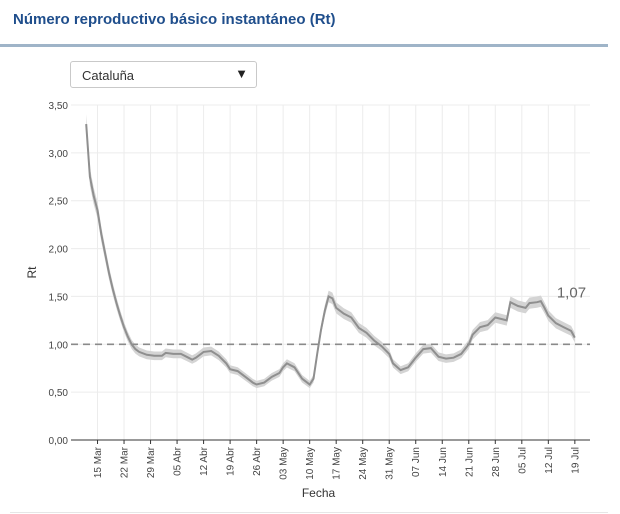 This screenshot has height=514, width=620. Describe the element at coordinates (522, 460) in the screenshot. I see `x-tick-label: 05 Jul` at that location.